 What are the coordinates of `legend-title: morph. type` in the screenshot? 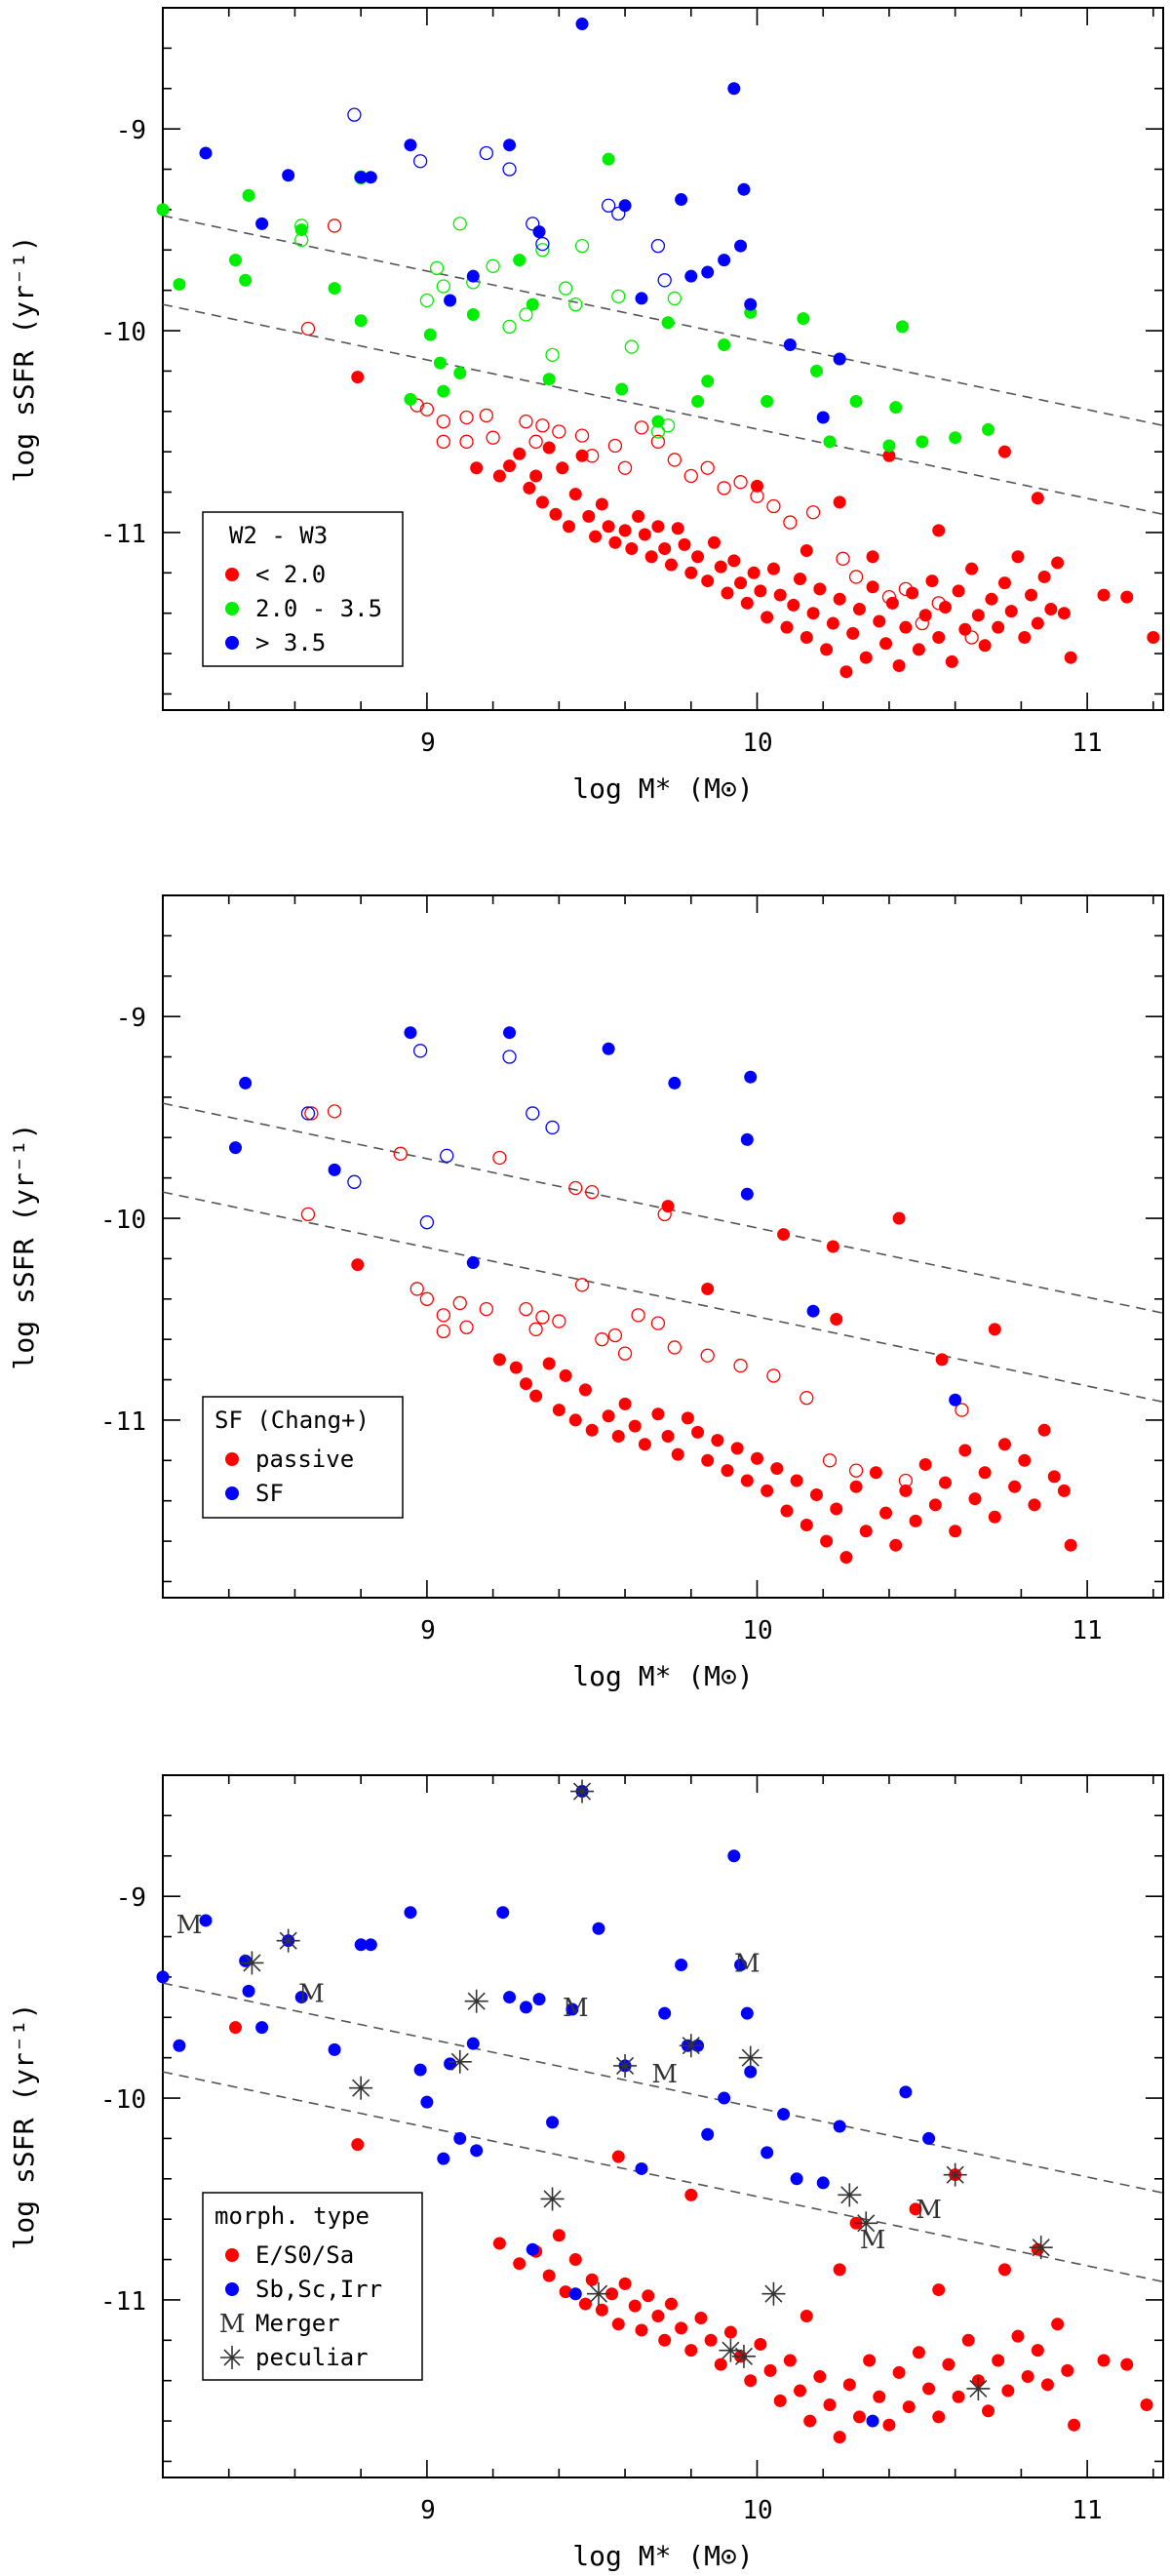 It's located at (292, 2216).